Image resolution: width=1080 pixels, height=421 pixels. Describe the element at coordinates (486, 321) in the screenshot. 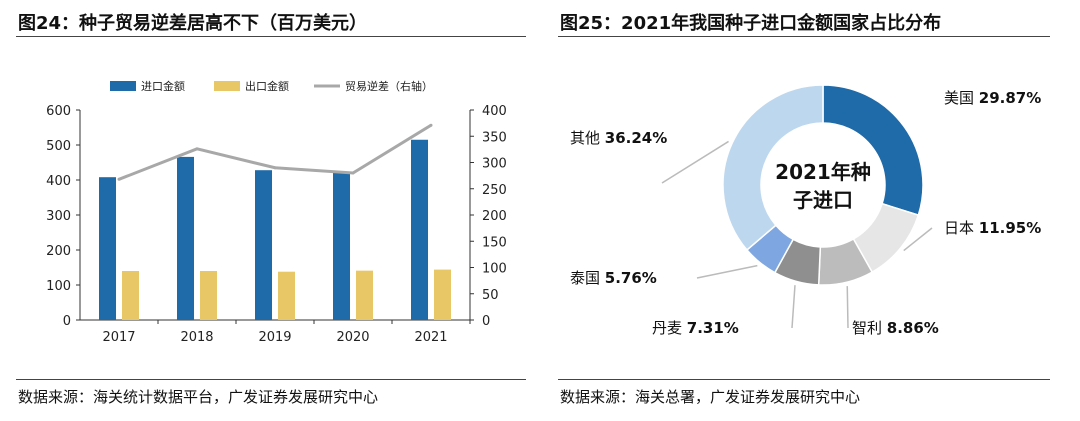

I see `right-y-tick-label: 0` at that location.